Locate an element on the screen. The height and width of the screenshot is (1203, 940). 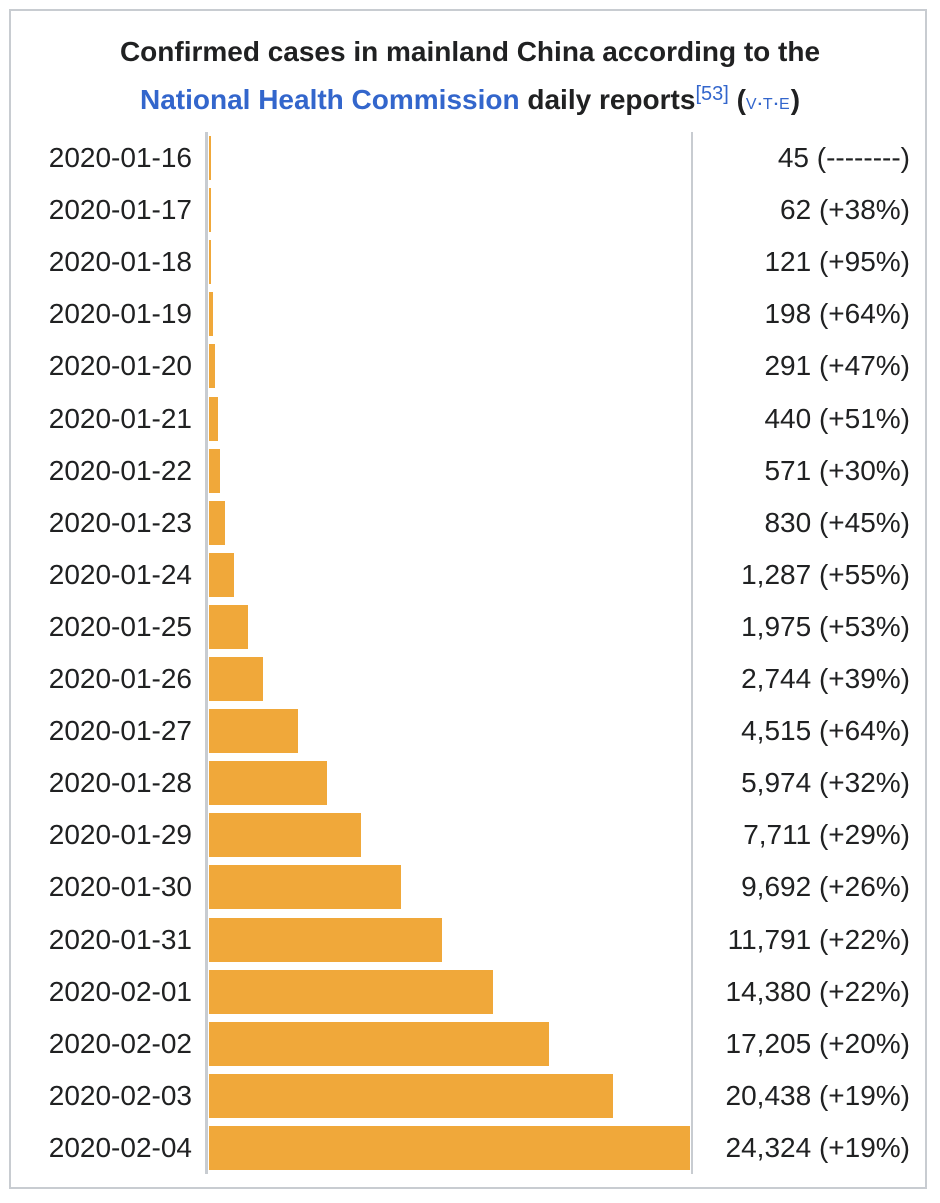
value-label: 440 (+51%) is located at coordinates (837, 418).